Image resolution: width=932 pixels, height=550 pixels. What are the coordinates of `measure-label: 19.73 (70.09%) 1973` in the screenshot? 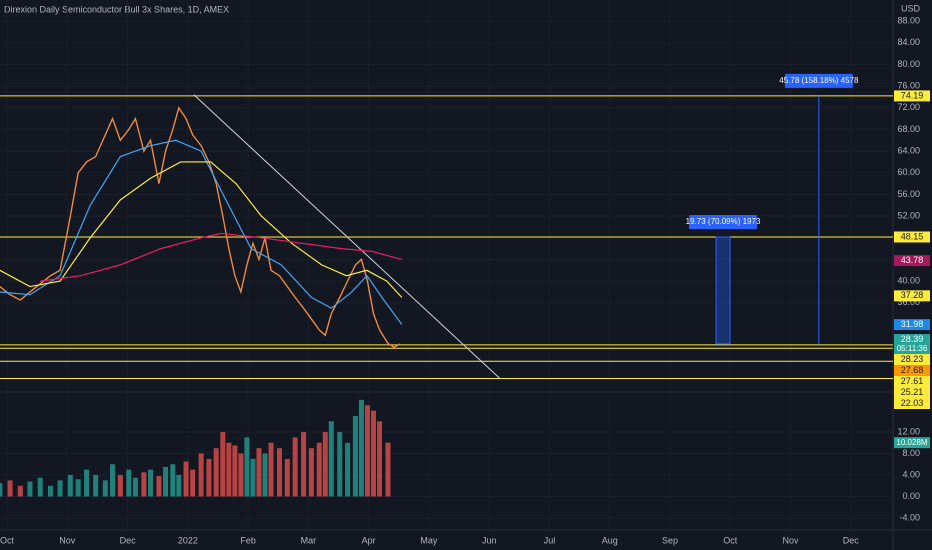 It's located at (723, 221).